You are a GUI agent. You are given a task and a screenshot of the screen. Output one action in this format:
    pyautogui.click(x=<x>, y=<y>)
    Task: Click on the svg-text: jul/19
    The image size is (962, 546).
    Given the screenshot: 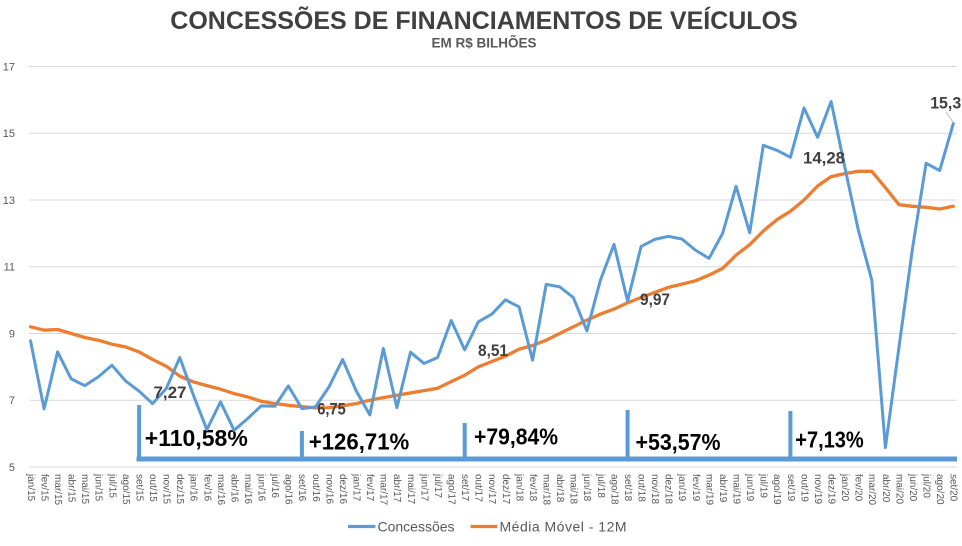 What is the action you would take?
    pyautogui.click(x=763, y=485)
    